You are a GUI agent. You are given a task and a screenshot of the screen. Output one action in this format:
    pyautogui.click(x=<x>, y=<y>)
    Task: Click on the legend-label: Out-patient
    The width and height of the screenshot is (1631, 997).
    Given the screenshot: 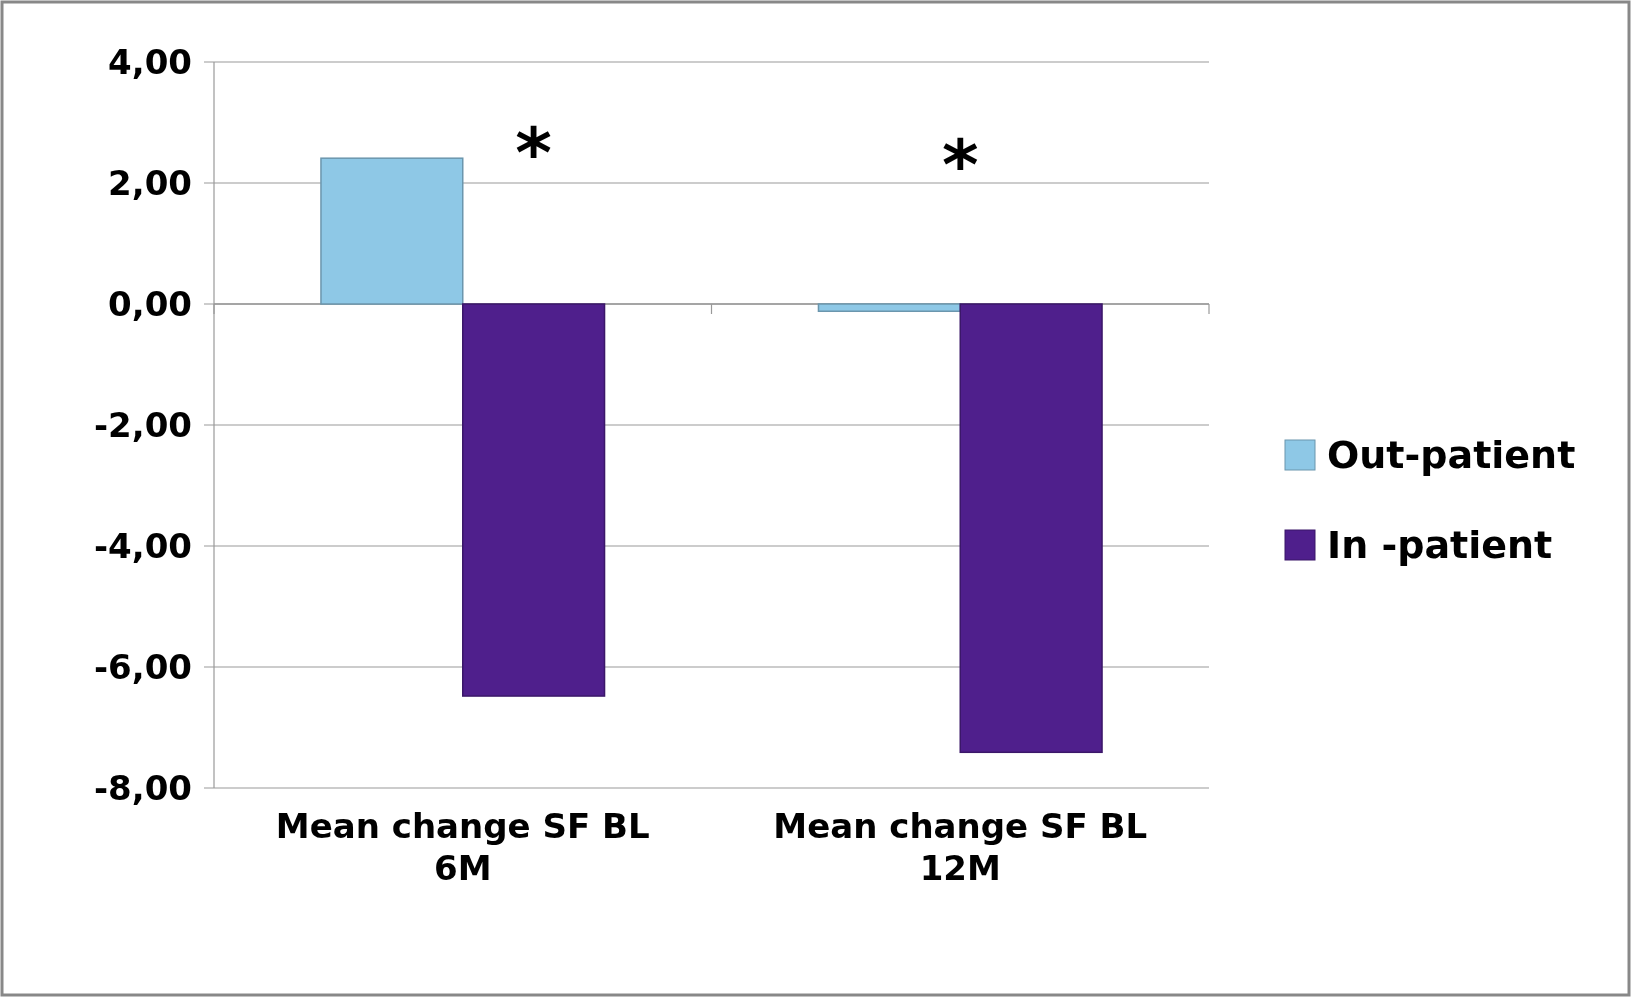 What is the action you would take?
    pyautogui.click(x=1451, y=455)
    